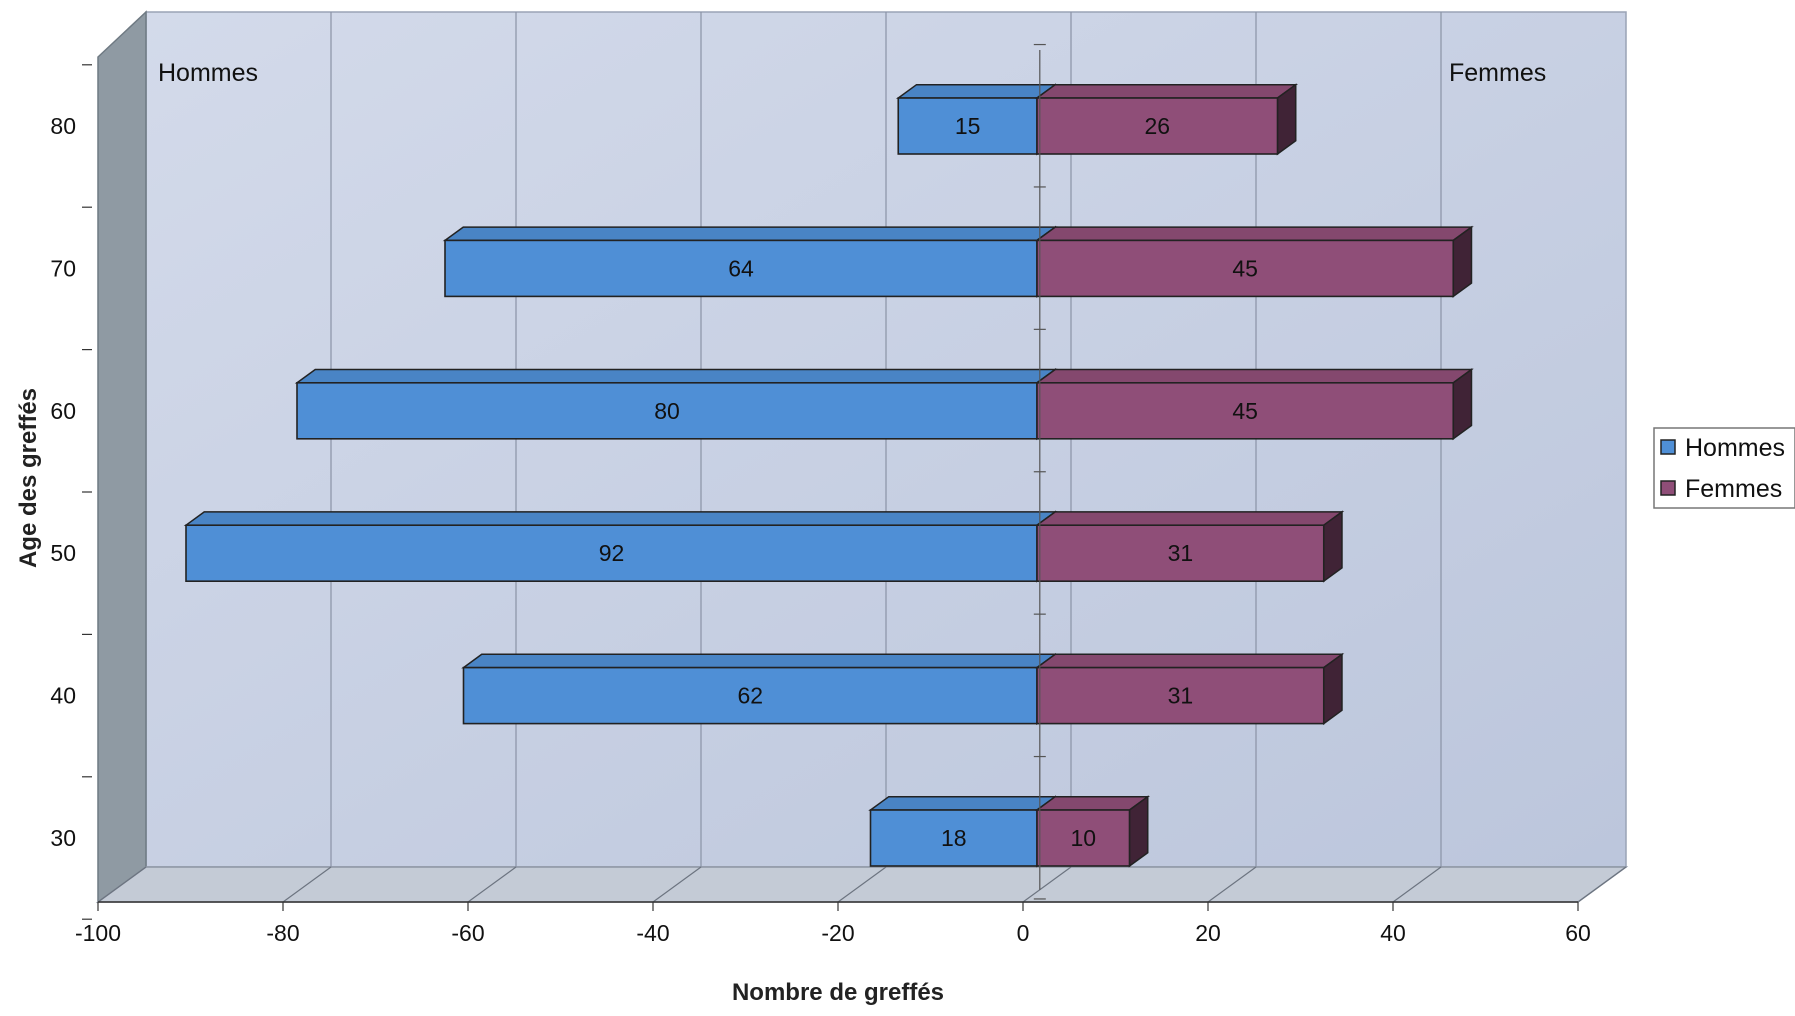 The height and width of the screenshot is (1016, 1795). I want to click on x-tick-label: -40, so click(652, 933).